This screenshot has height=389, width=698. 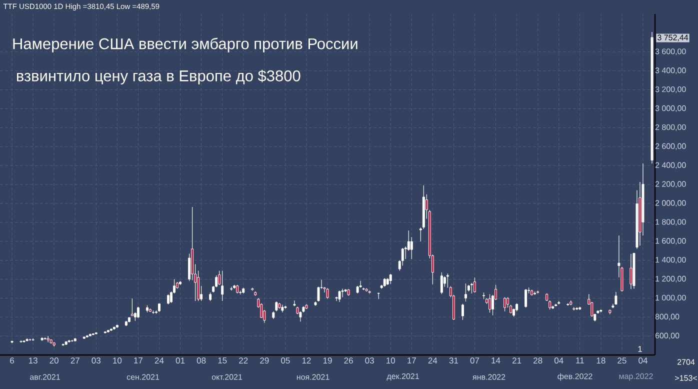 I want to click on x-tick-label: 21, so click(x=517, y=361).